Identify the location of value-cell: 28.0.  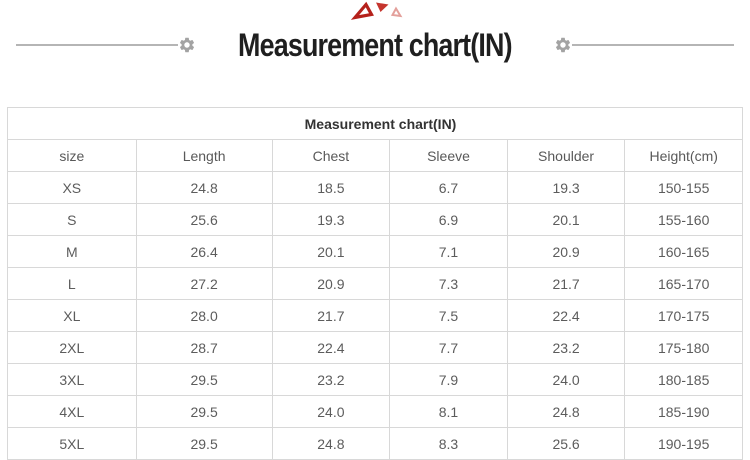
(204, 315).